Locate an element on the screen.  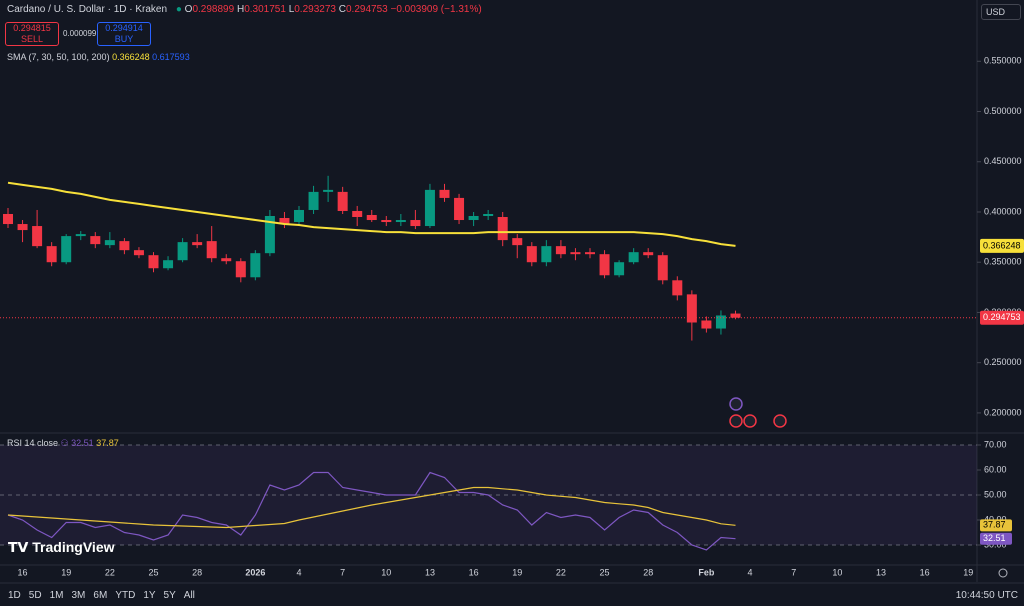
x-tick-label: 13 is located at coordinates (430, 572).